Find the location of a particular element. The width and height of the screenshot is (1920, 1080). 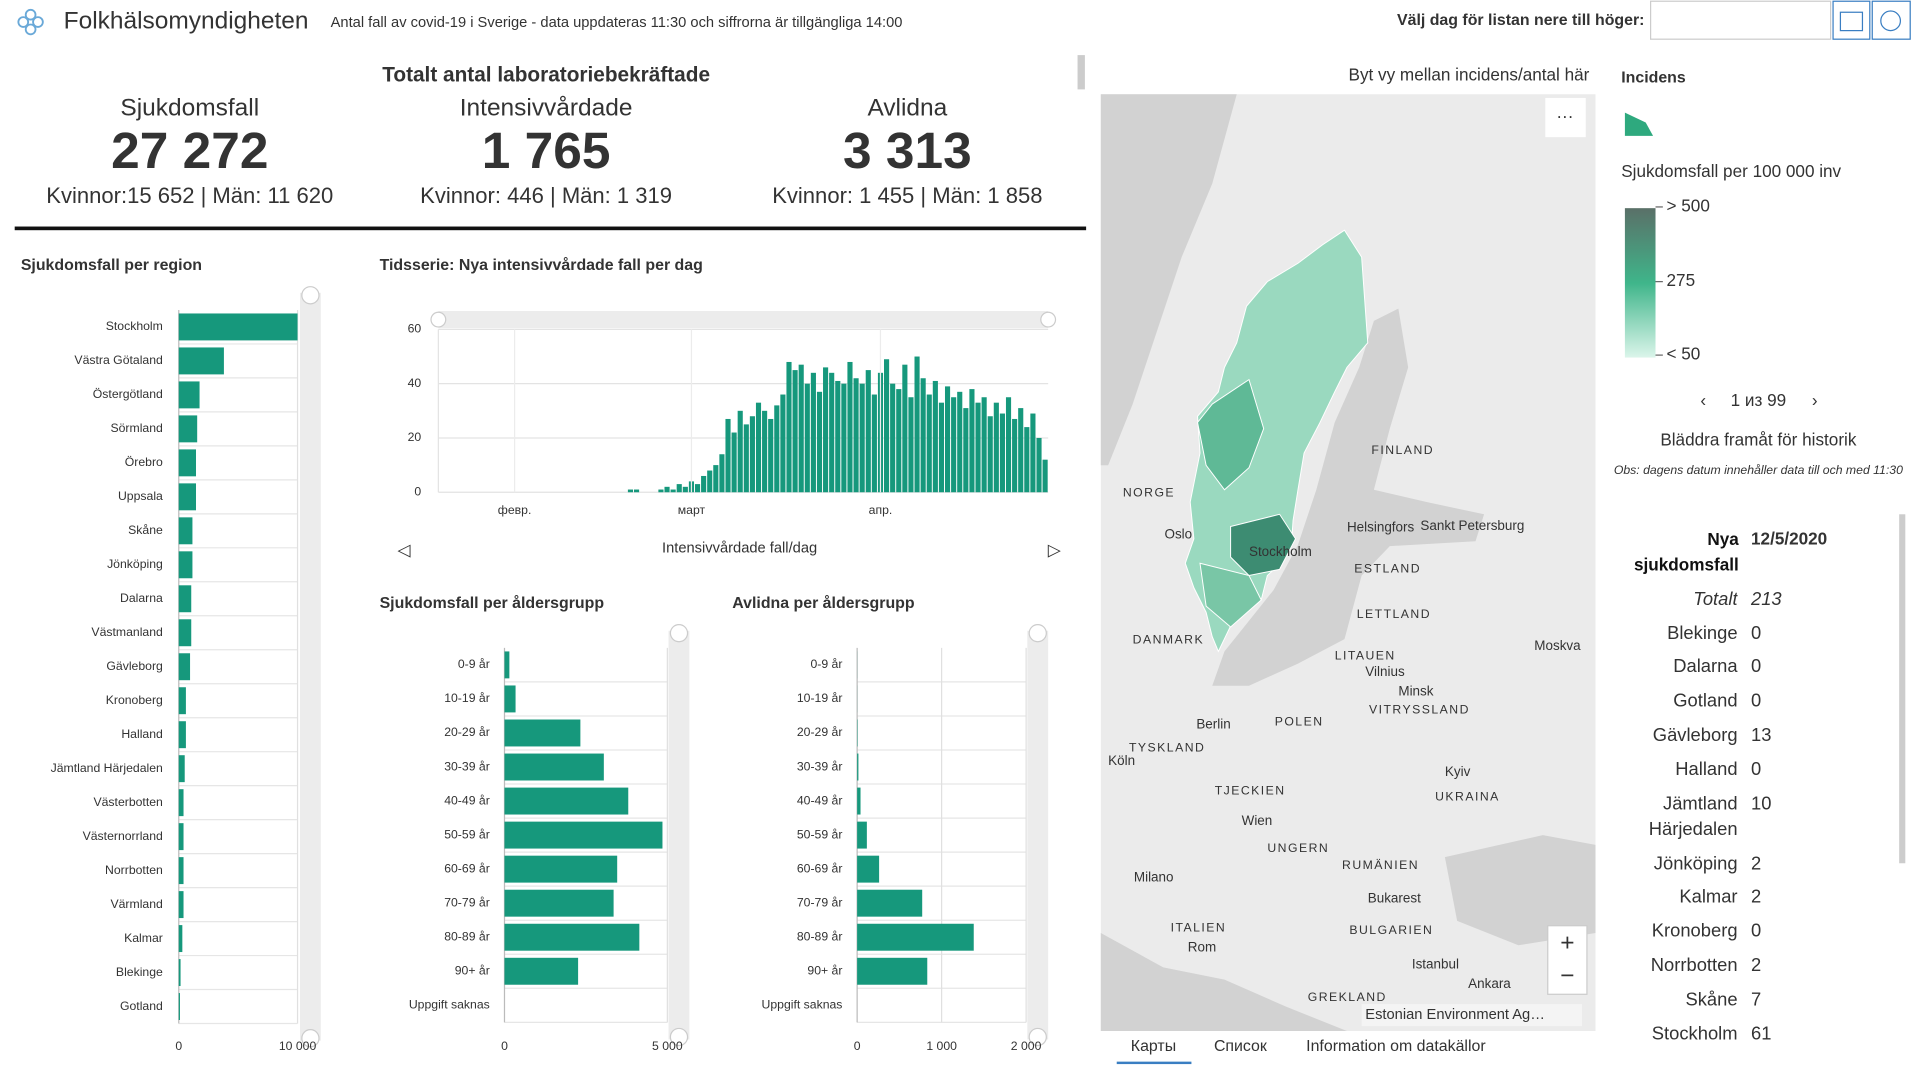

pager-label: 1 из 99 is located at coordinates (1759, 400).